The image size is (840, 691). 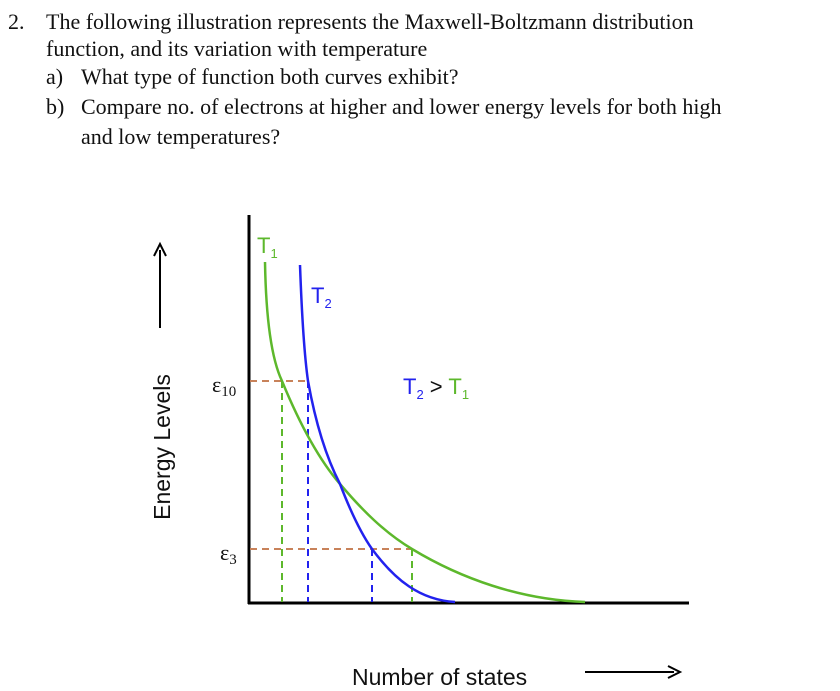 What do you see at coordinates (321, 297) in the screenshot?
I see `label-t2: T2` at bounding box center [321, 297].